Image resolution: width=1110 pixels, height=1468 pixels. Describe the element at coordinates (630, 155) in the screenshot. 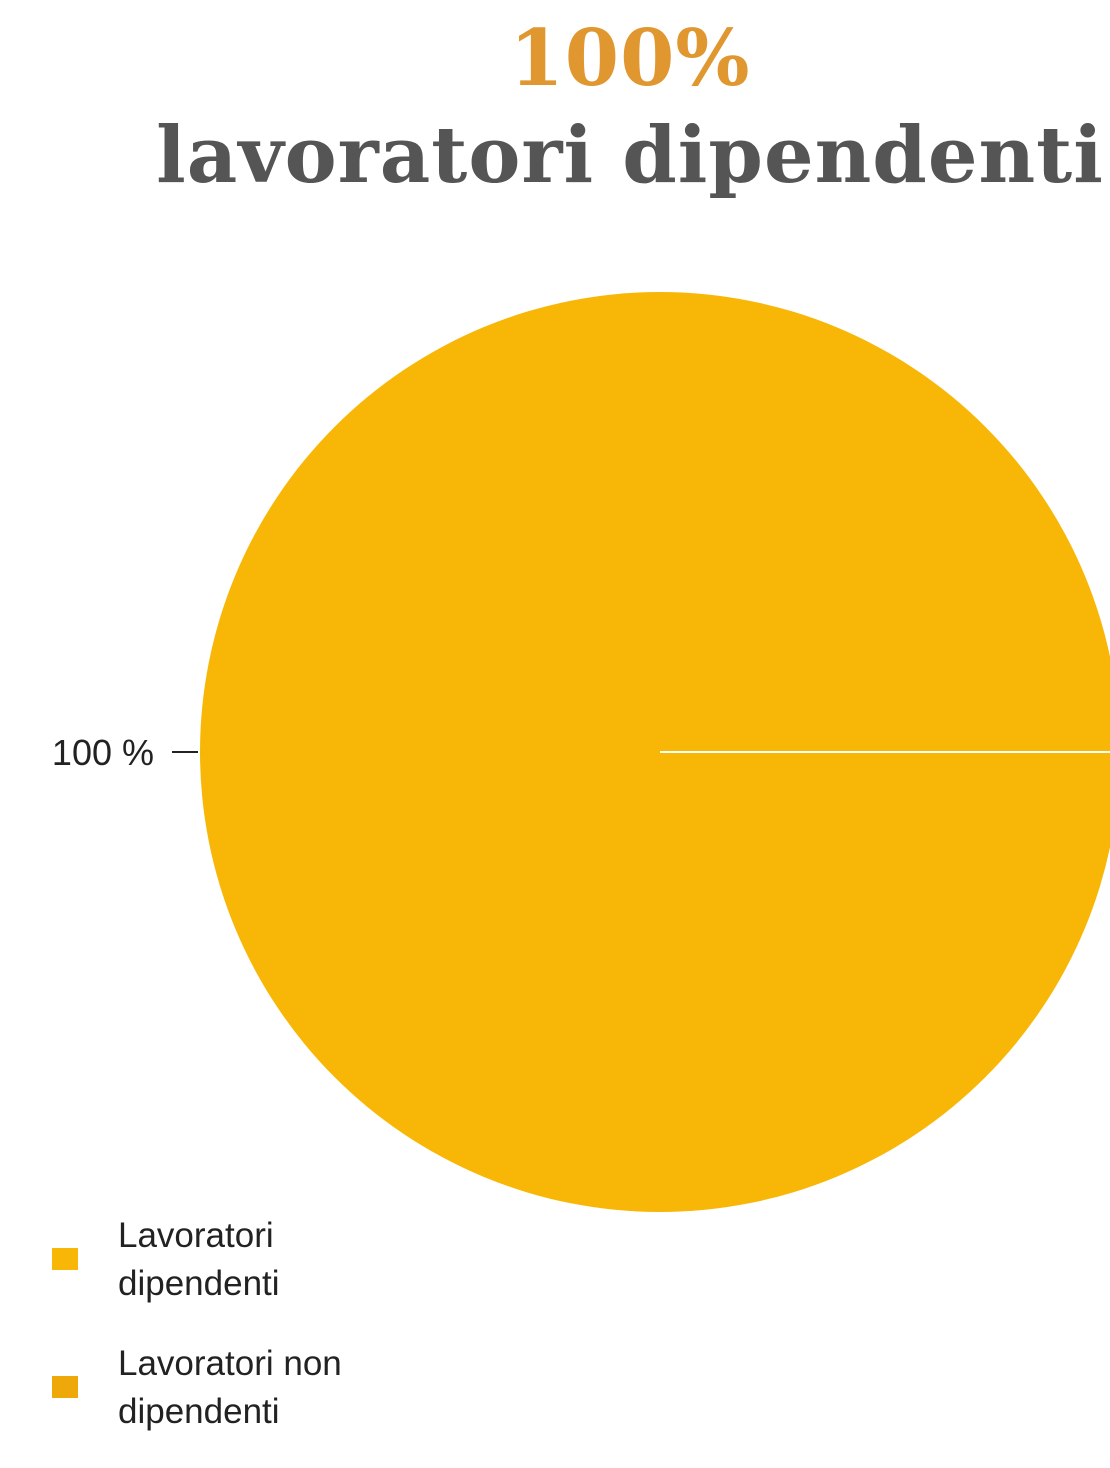

I see `headline-label: lavoratori dipendenti` at that location.